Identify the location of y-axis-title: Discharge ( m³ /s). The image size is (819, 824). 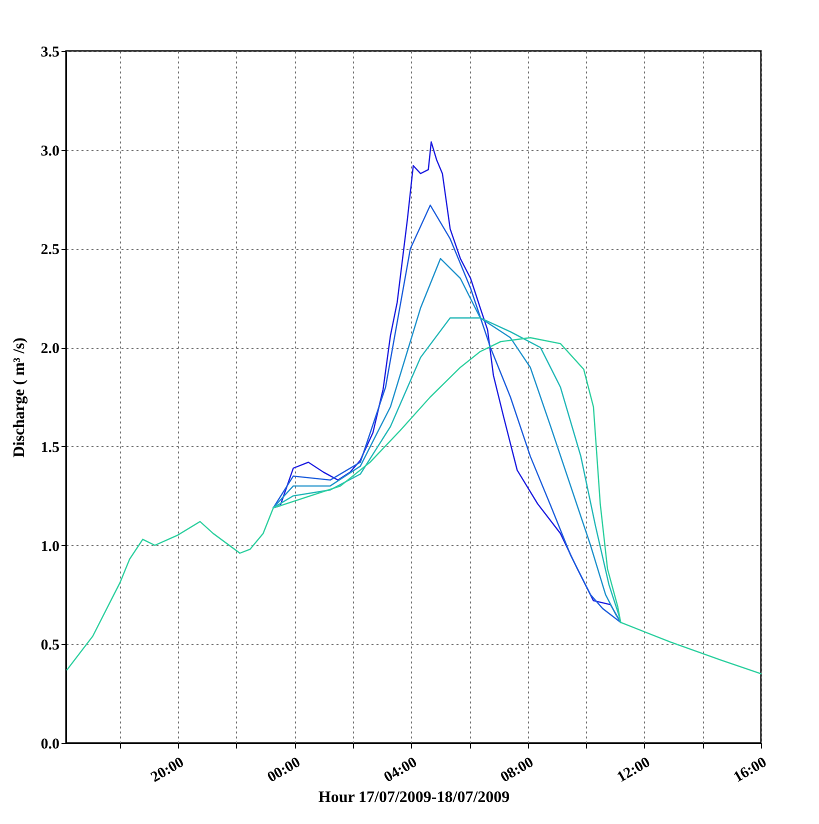
(19, 398).